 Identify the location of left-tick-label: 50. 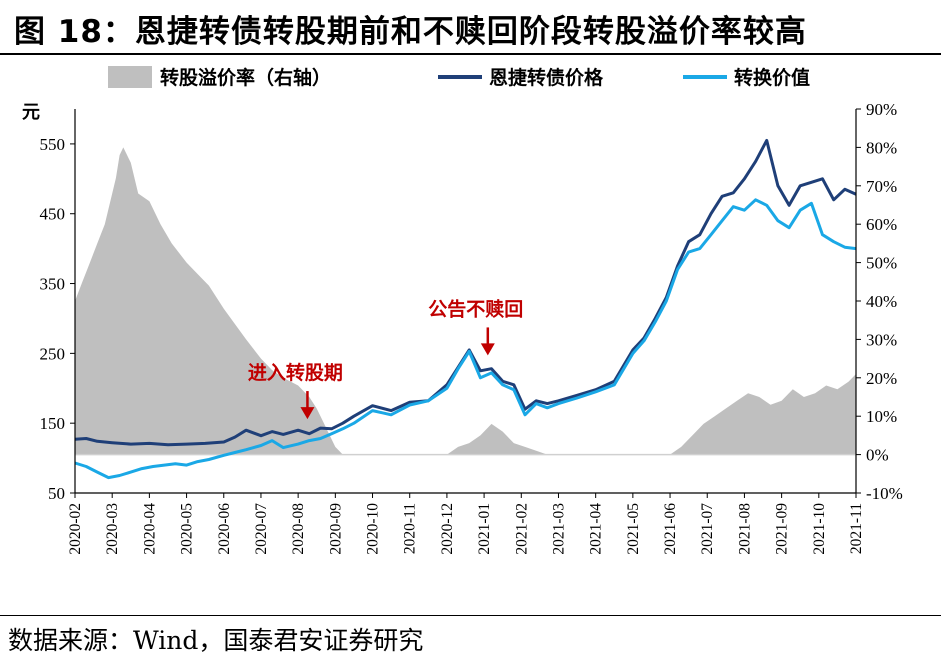
(56, 493).